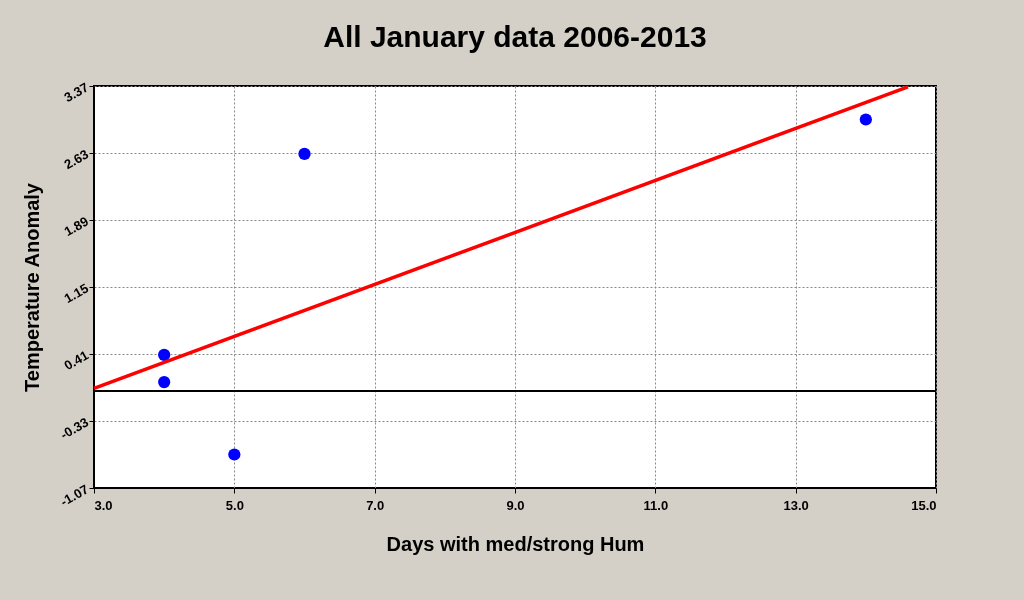 The image size is (1024, 600). I want to click on x-tick-label: 7.0, so click(375, 505).